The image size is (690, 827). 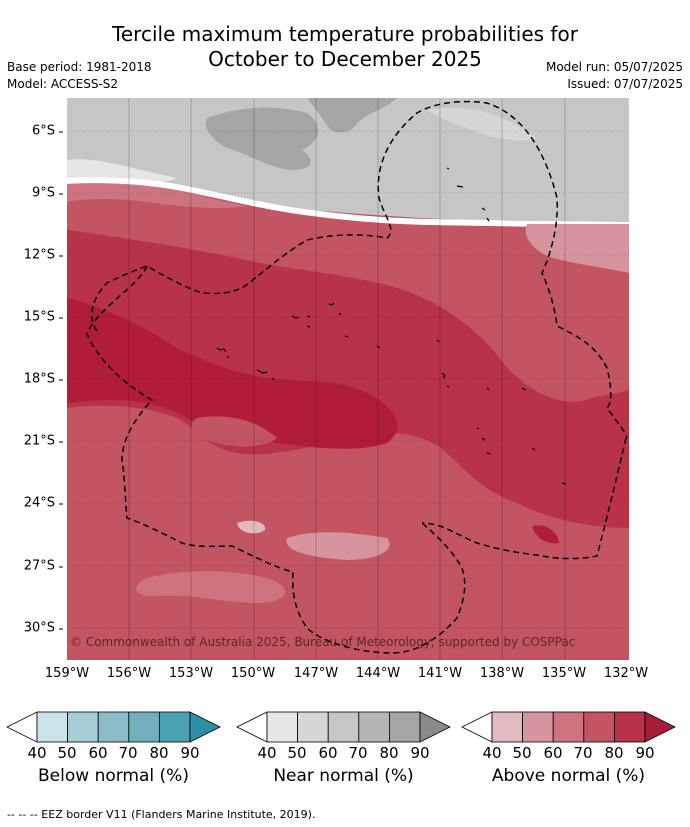 What do you see at coordinates (378, 673) in the screenshot?
I see `lon-label: 144°W` at bounding box center [378, 673].